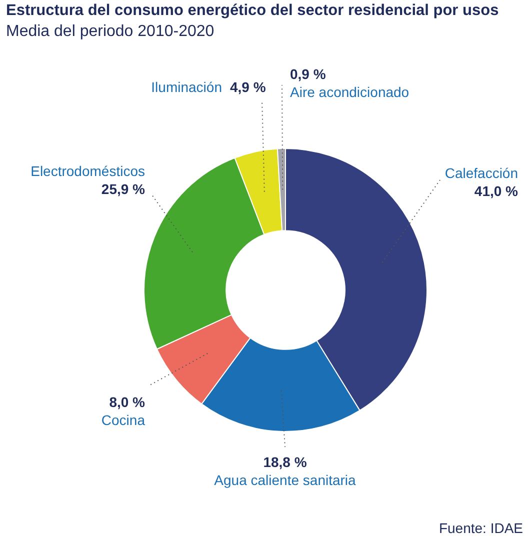 The height and width of the screenshot is (543, 531). What do you see at coordinates (123, 188) in the screenshot?
I see `data-label: 25,9 %` at bounding box center [123, 188].